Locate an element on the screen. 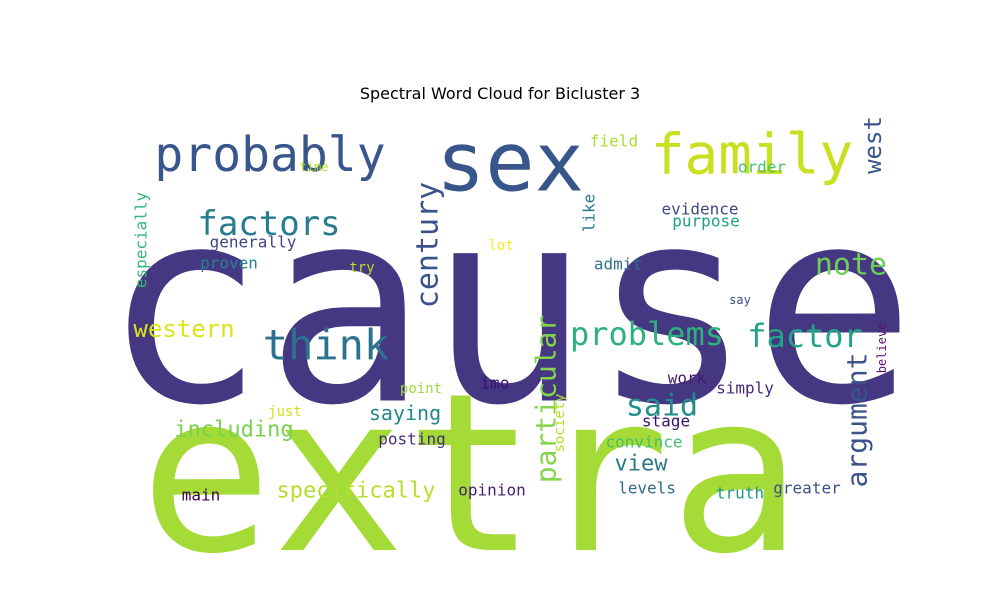 Image resolution: width=1000 pixels, height=600 pixels. word-stage: stage is located at coordinates (666, 421).